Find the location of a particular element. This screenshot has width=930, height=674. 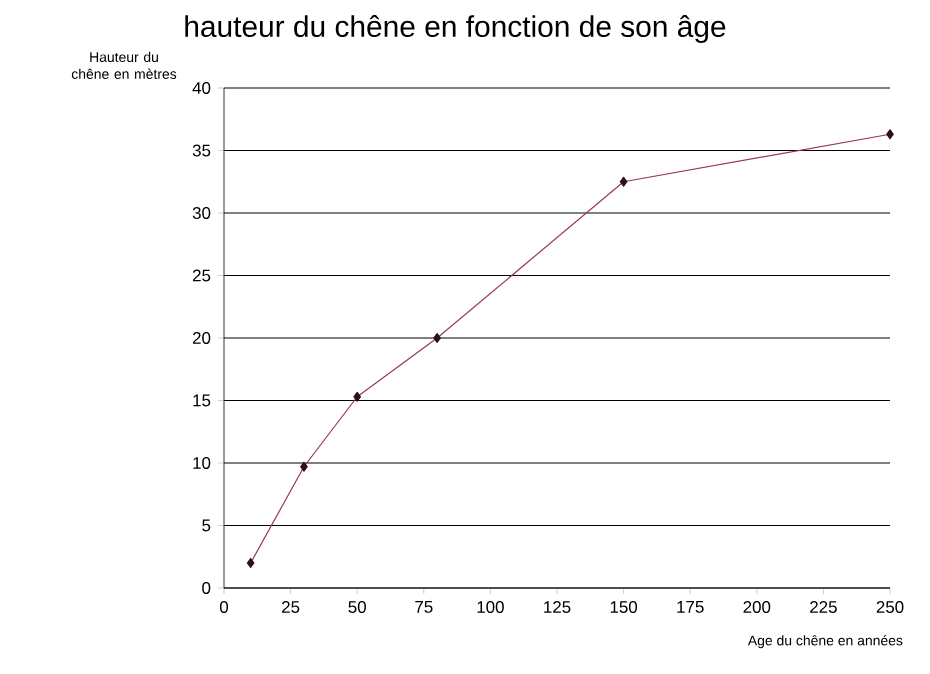

y-tick-label: 40 is located at coordinates (201, 88).